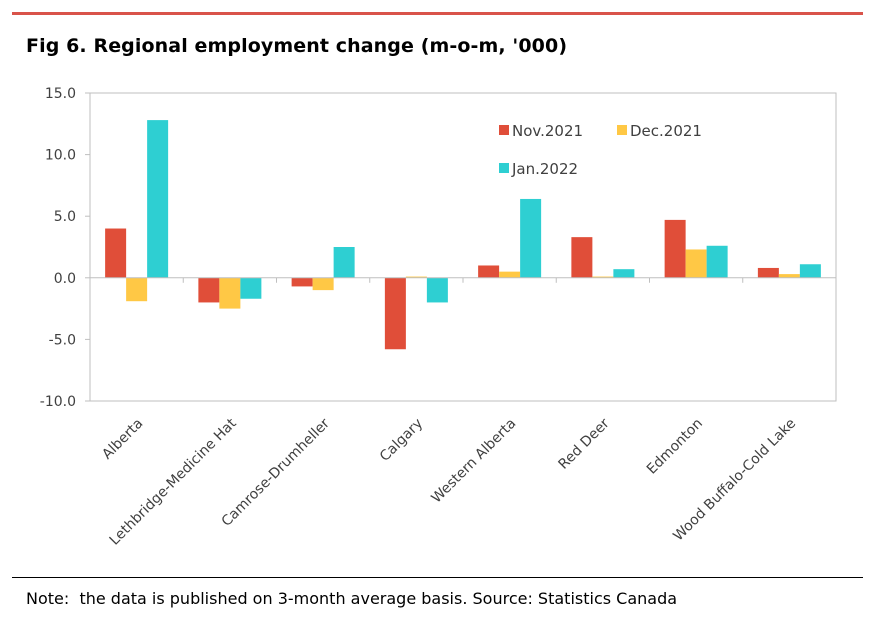 This screenshot has width=878, height=629. Describe the element at coordinates (473, 461) in the screenshot. I see `x-category-label: Western Alberta` at that location.